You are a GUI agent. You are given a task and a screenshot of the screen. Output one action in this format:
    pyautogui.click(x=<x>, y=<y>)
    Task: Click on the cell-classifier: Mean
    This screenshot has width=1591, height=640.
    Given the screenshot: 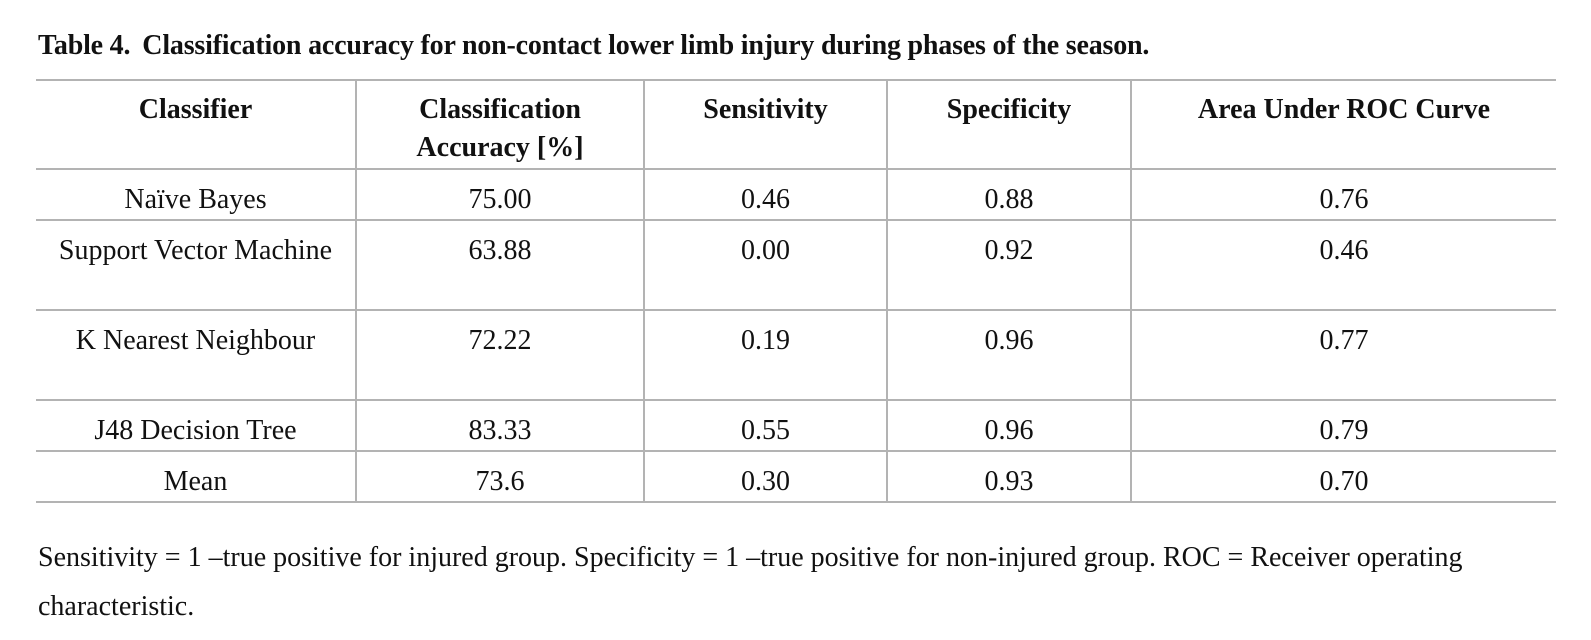 What is the action you would take?
    pyautogui.click(x=196, y=476)
    